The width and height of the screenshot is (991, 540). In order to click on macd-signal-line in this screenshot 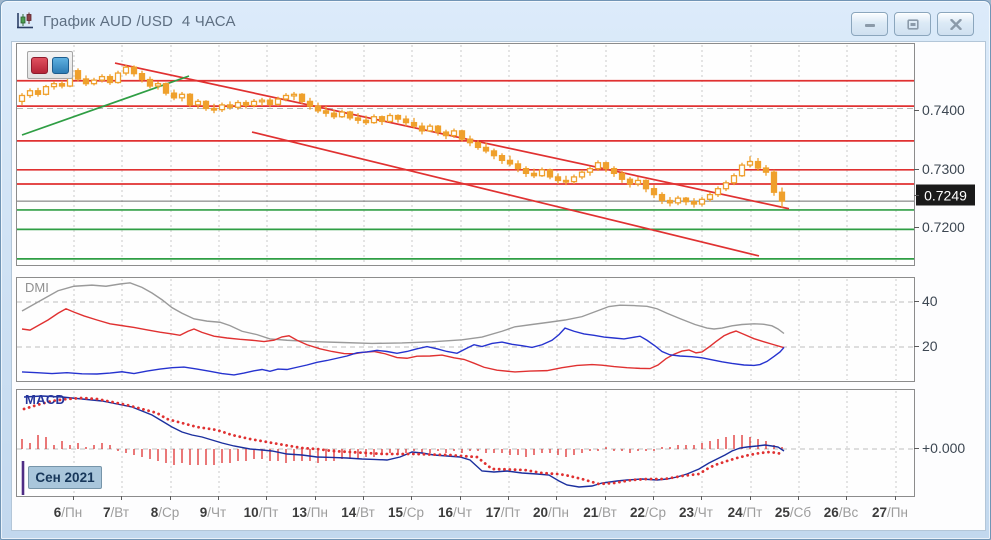, I will do `click(403, 441)`.